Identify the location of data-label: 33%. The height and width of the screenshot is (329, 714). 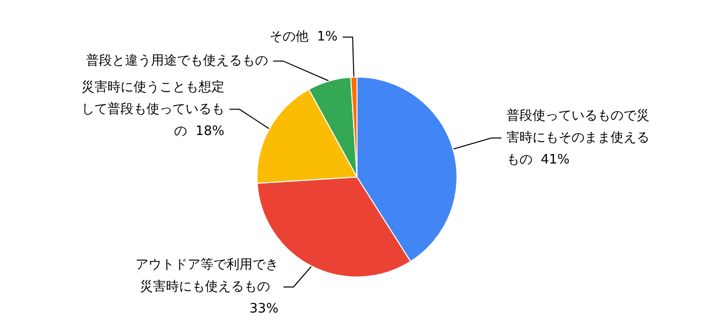
(264, 309).